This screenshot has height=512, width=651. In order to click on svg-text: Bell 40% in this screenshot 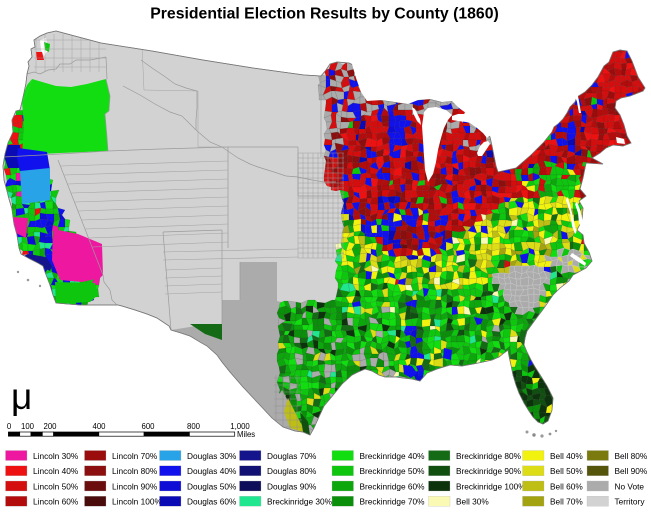, I will do `click(566, 456)`.